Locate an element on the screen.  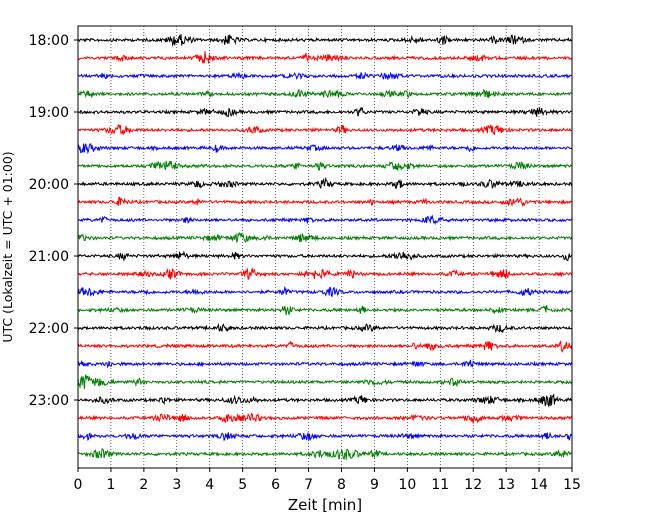
y-axis-ticks: 18:00 19:00 20:00 21:00 22:00 23:00 is located at coordinates (53, 221).